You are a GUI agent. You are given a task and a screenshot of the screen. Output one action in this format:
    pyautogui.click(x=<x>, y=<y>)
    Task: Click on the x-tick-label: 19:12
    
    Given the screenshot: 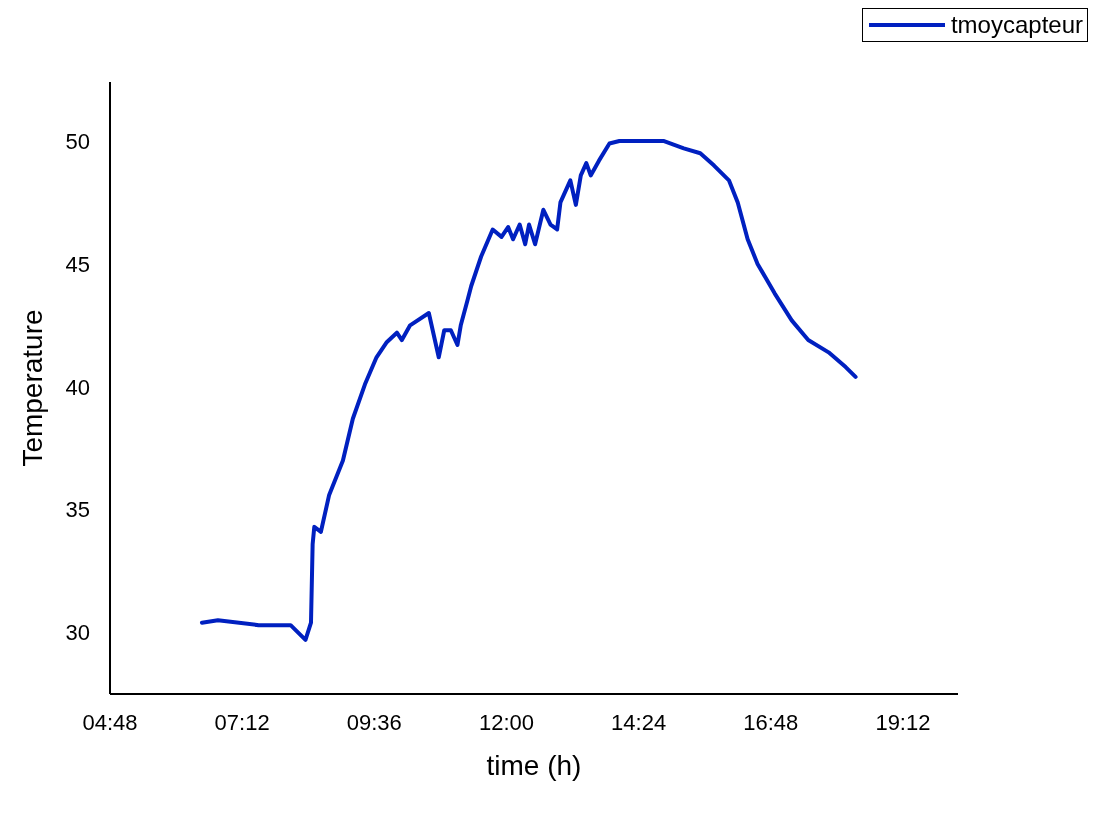 What is the action you would take?
    pyautogui.click(x=903, y=722)
    